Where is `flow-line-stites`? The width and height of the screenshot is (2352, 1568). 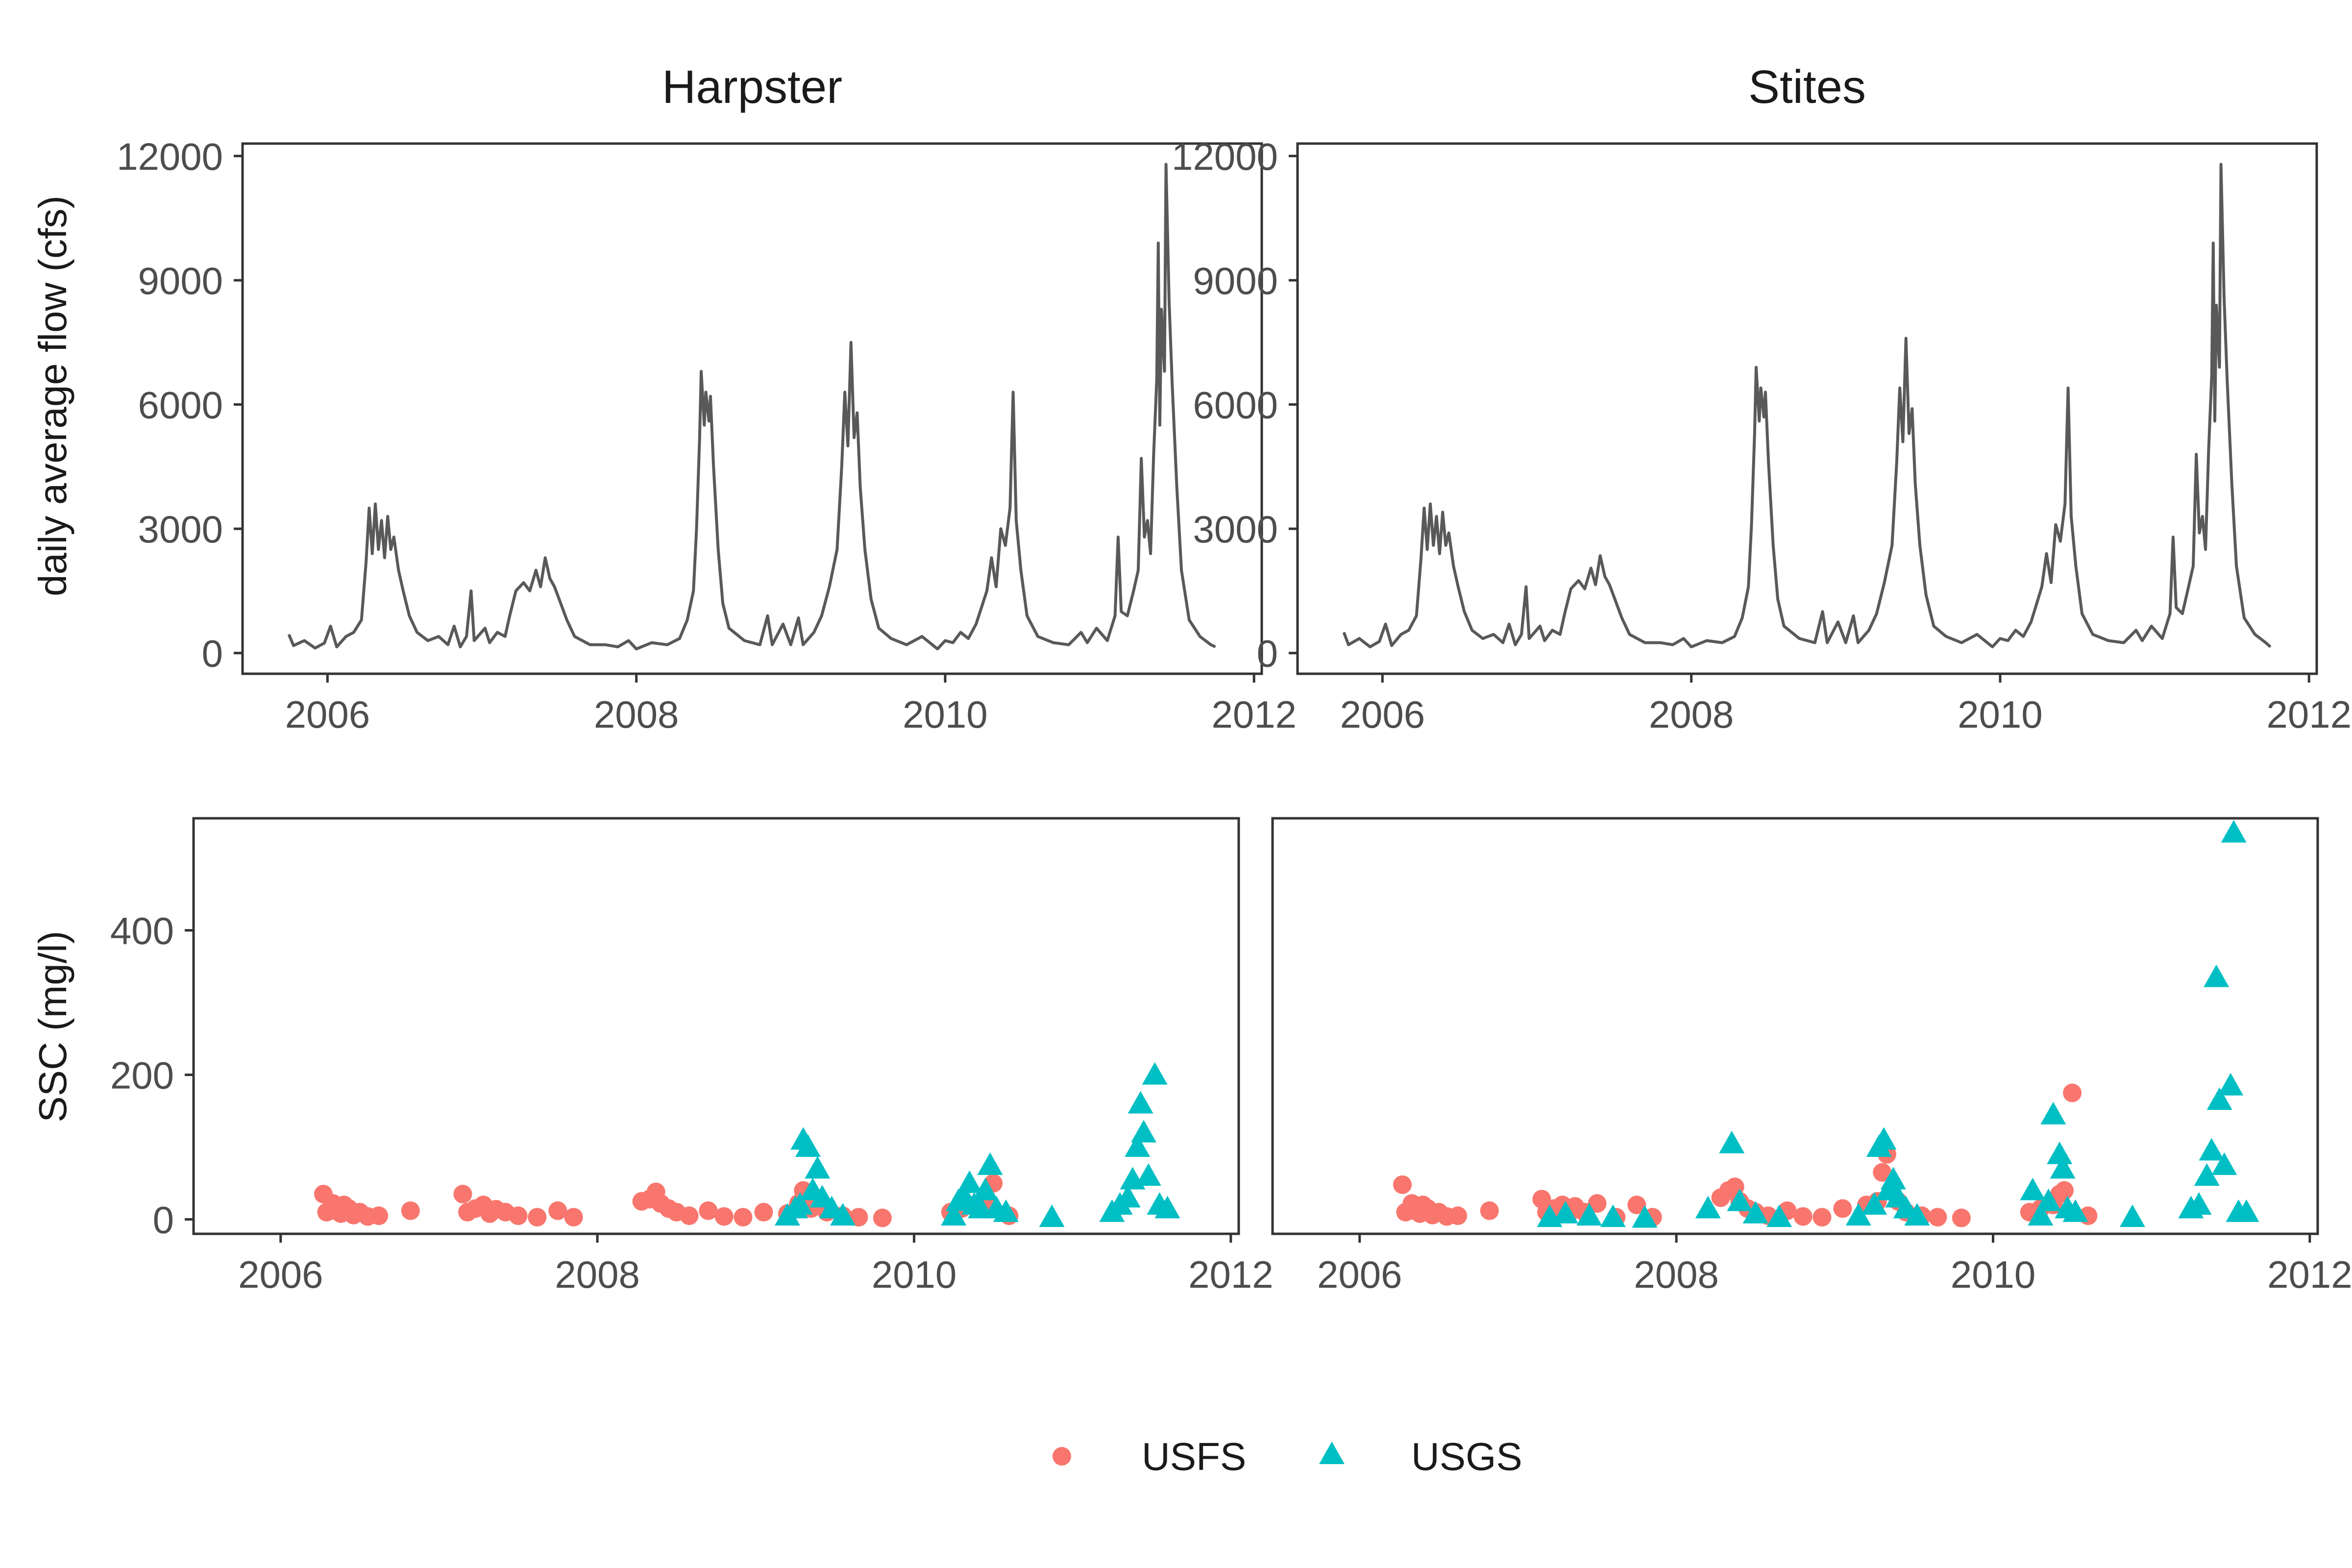 flow-line-stites is located at coordinates (1807, 406).